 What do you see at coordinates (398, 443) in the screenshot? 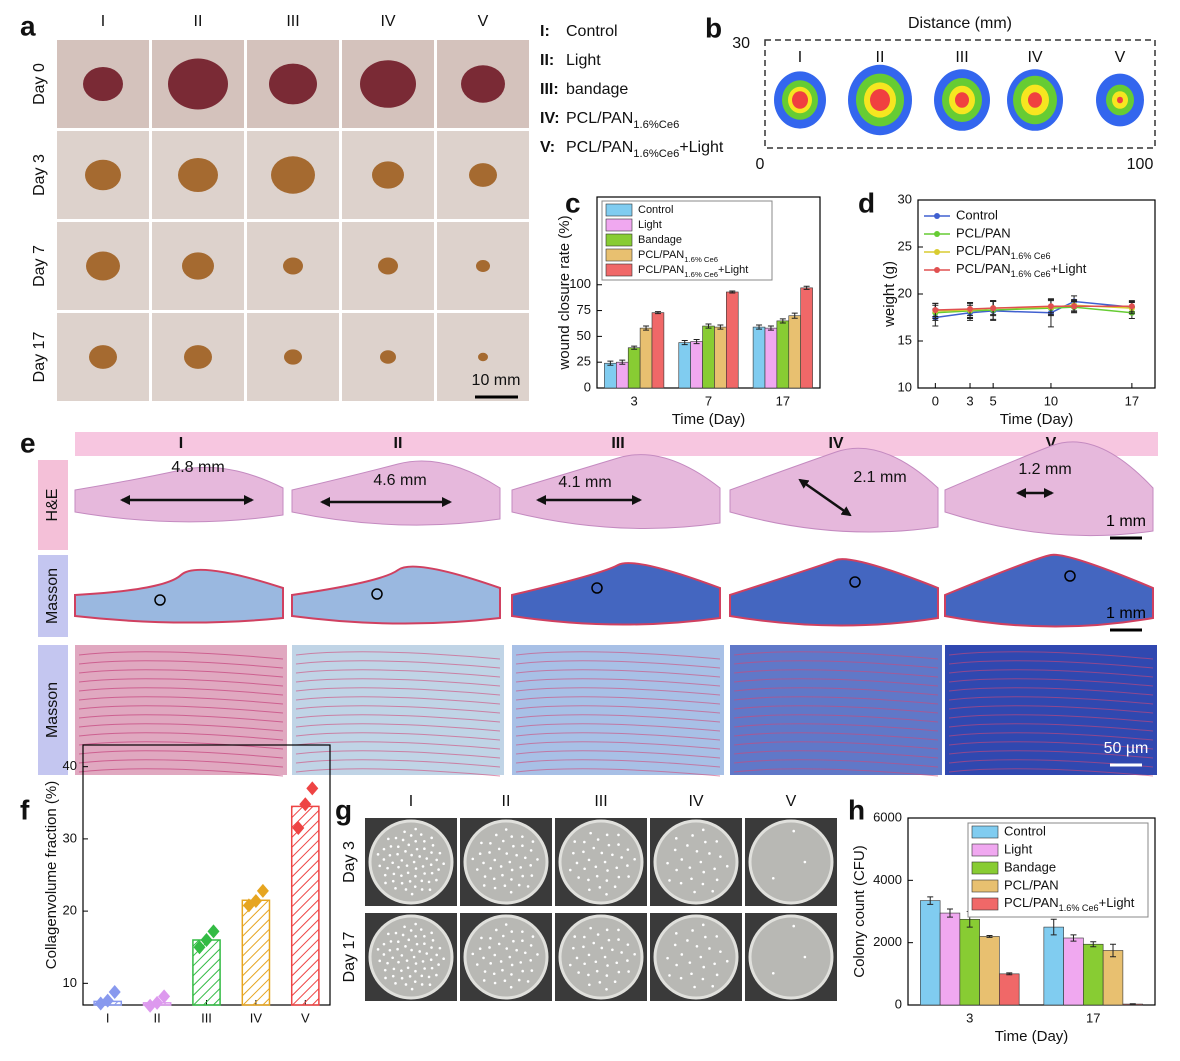
I see `column-label: II` at bounding box center [398, 443].